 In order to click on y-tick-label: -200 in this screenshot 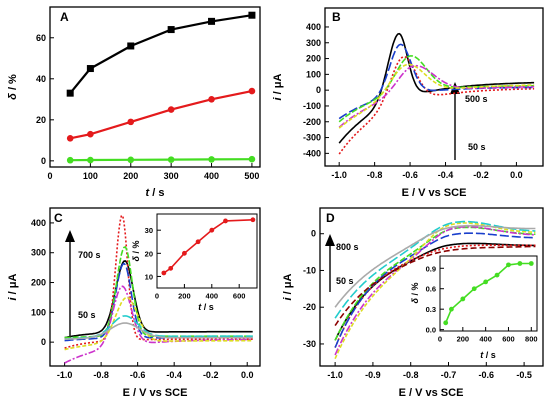, I will do `click(312, 122)`.